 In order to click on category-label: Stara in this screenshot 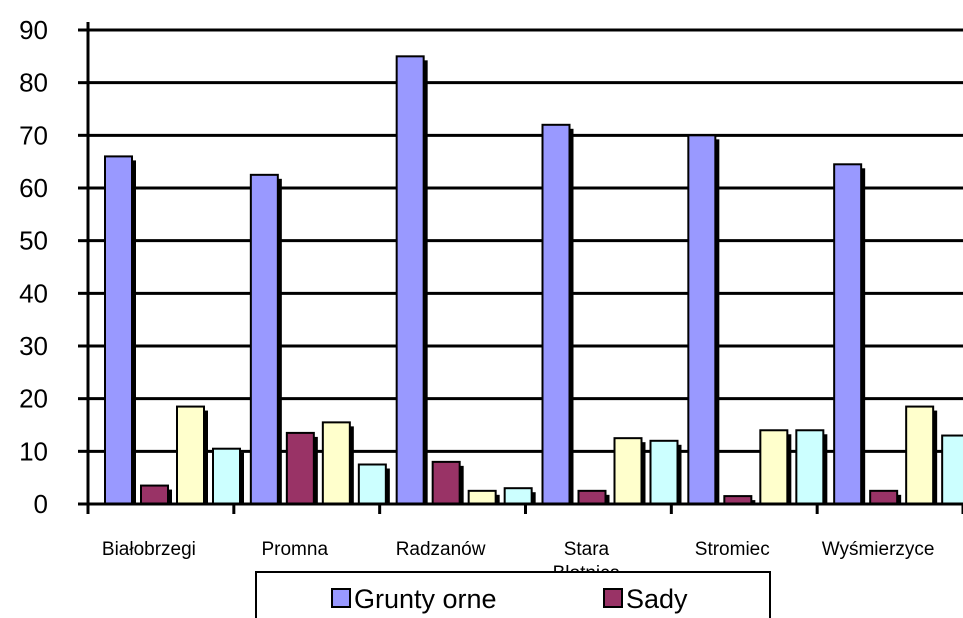, I will do `click(587, 549)`.